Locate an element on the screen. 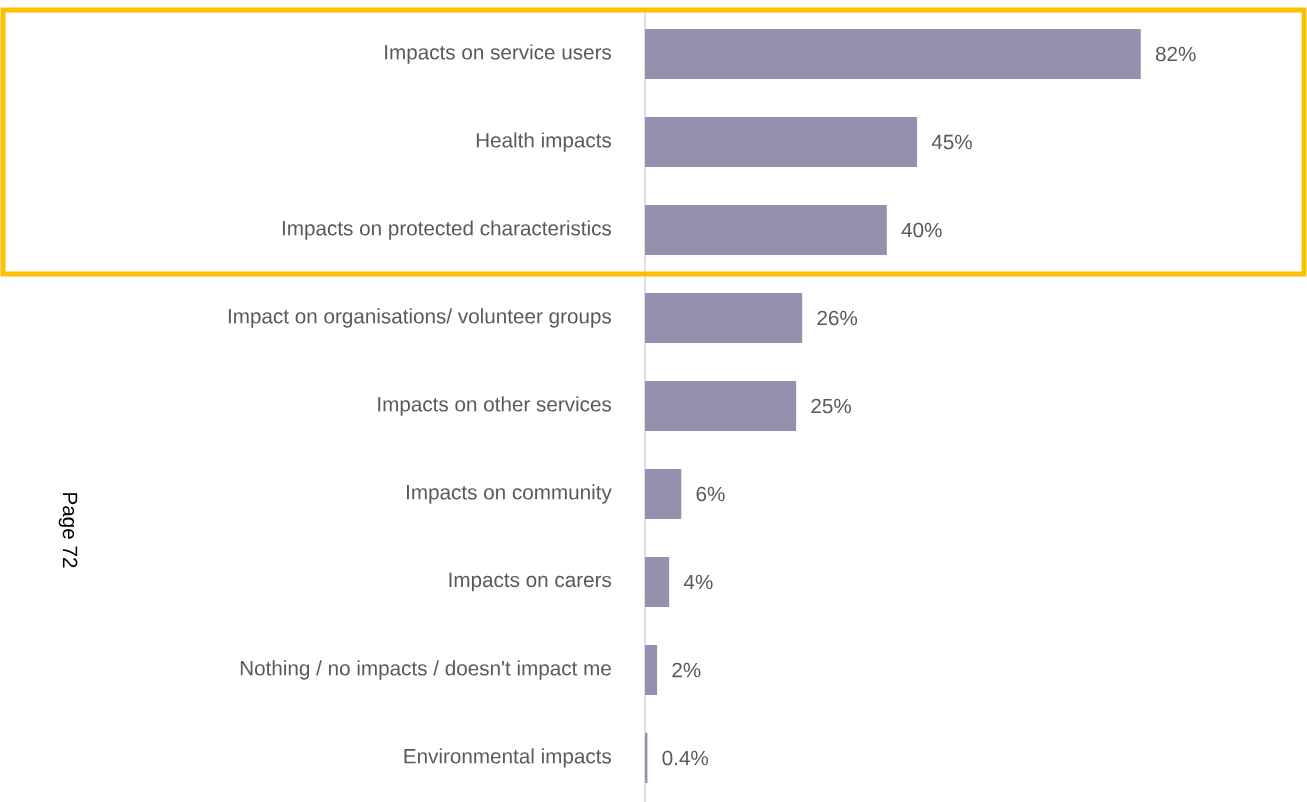  data-label: 45% is located at coordinates (951, 142).